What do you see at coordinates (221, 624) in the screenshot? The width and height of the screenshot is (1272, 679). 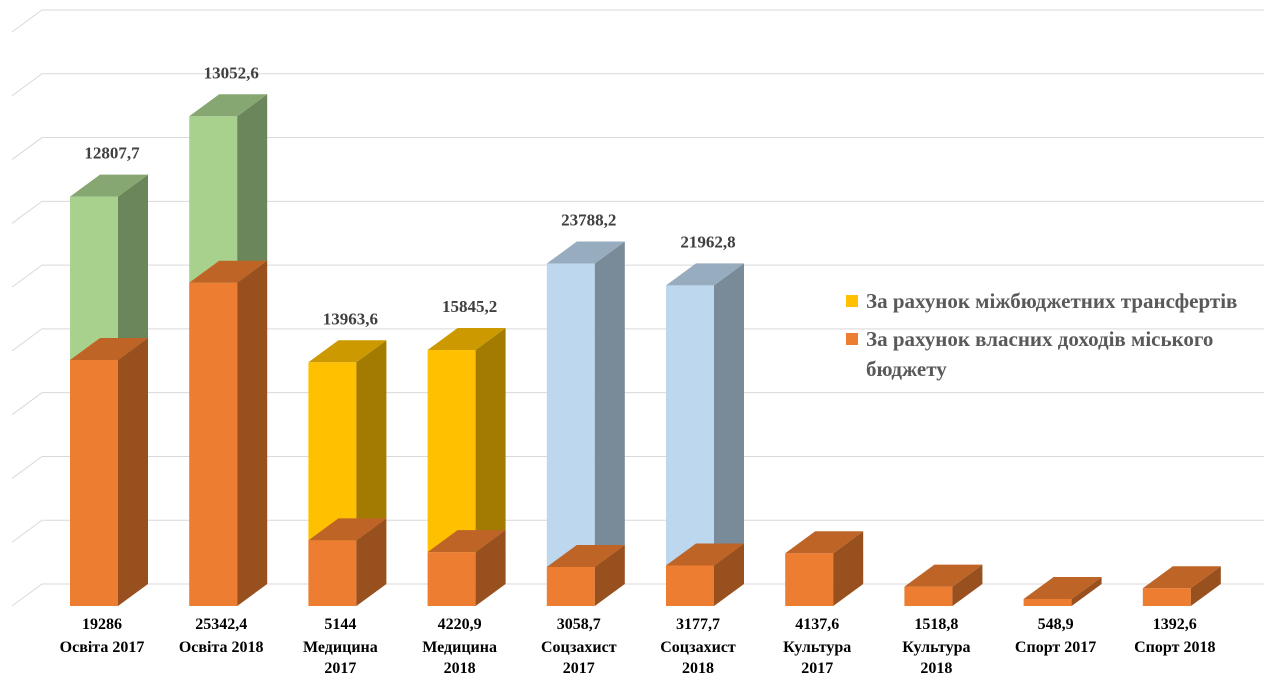 I see `data-label-own-revenue: 25342,4` at bounding box center [221, 624].